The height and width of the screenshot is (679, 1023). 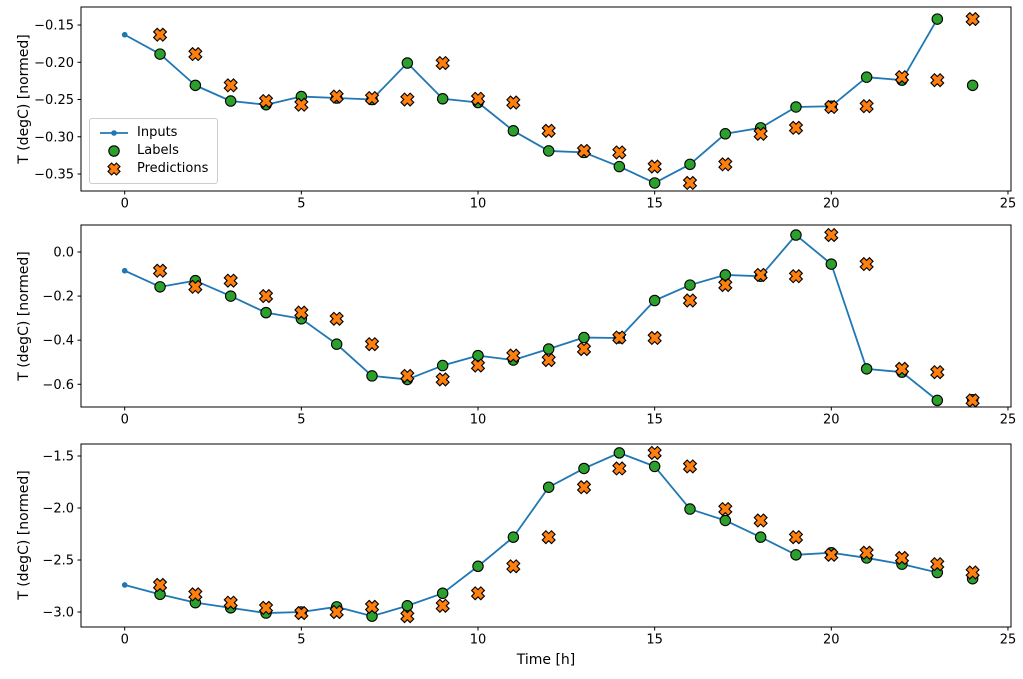 What do you see at coordinates (58, 613) in the screenshot?
I see `y-tick-label: −3.0` at bounding box center [58, 613].